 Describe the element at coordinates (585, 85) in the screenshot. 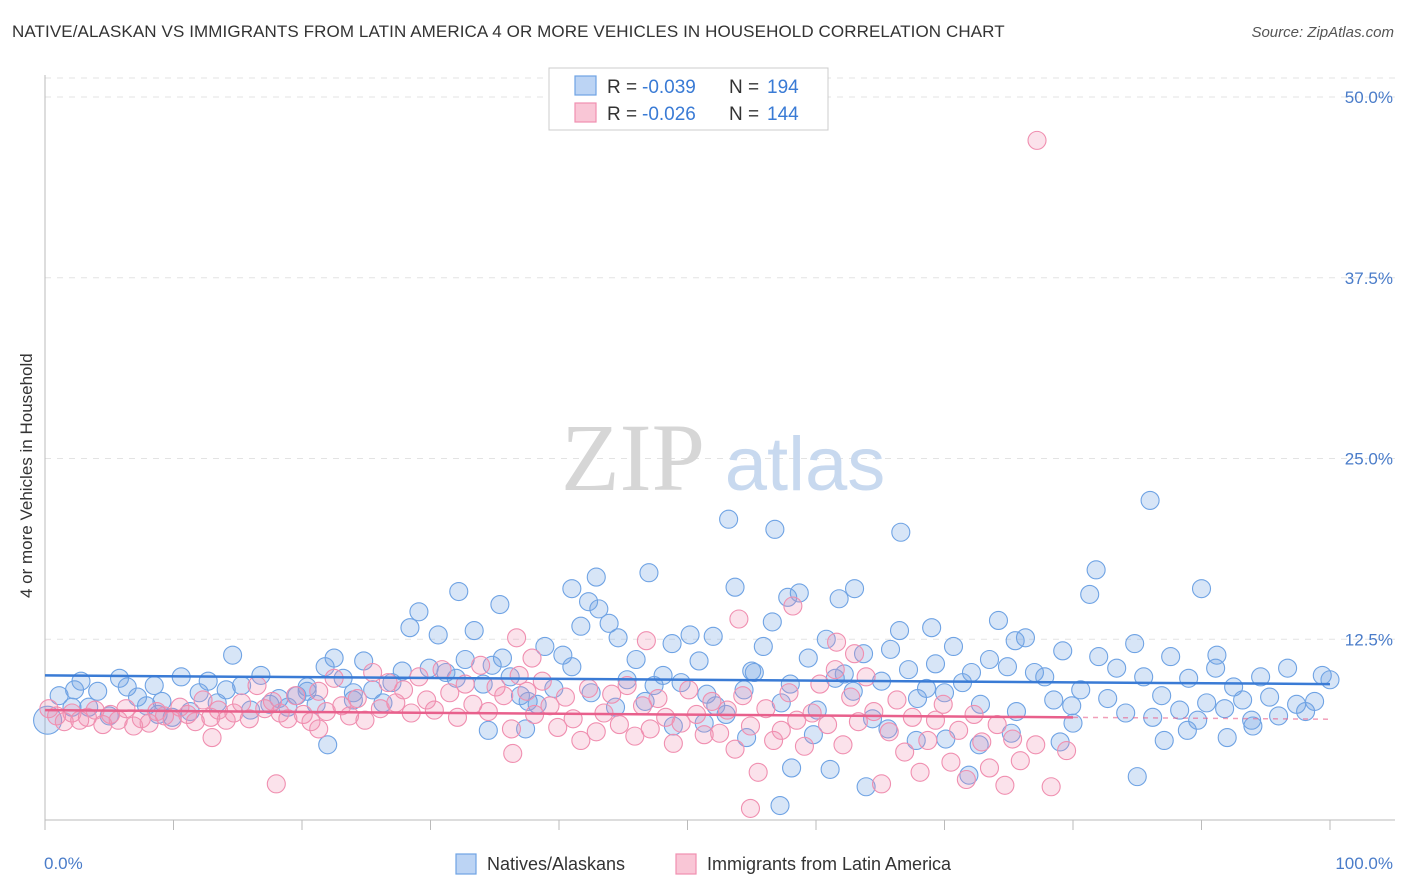

I see `legend-swatch-blue` at that location.